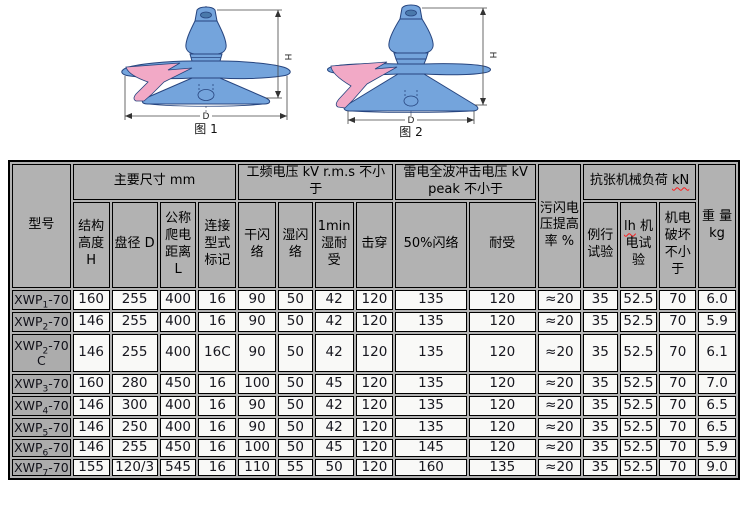 Image resolution: width=747 pixels, height=506 pixels. I want to click on model-cell: XWP5-70, so click(41, 427).